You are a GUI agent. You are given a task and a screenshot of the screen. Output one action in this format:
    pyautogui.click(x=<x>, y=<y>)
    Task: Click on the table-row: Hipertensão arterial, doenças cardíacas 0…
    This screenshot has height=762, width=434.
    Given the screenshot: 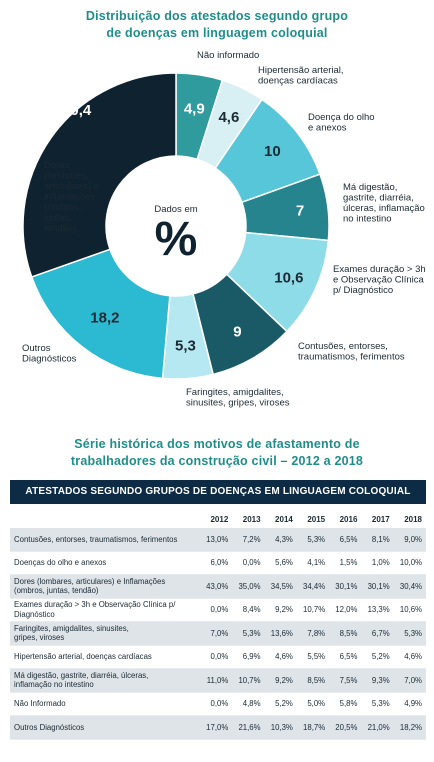 What is the action you would take?
    pyautogui.click(x=218, y=657)
    